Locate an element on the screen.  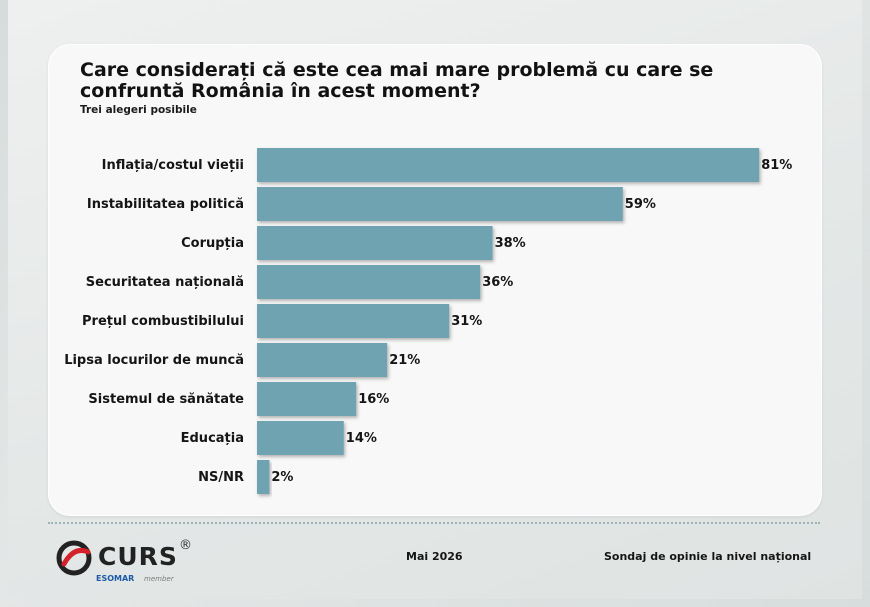
survey-source: Sondaj de opinie la nivel național is located at coordinates (708, 556).